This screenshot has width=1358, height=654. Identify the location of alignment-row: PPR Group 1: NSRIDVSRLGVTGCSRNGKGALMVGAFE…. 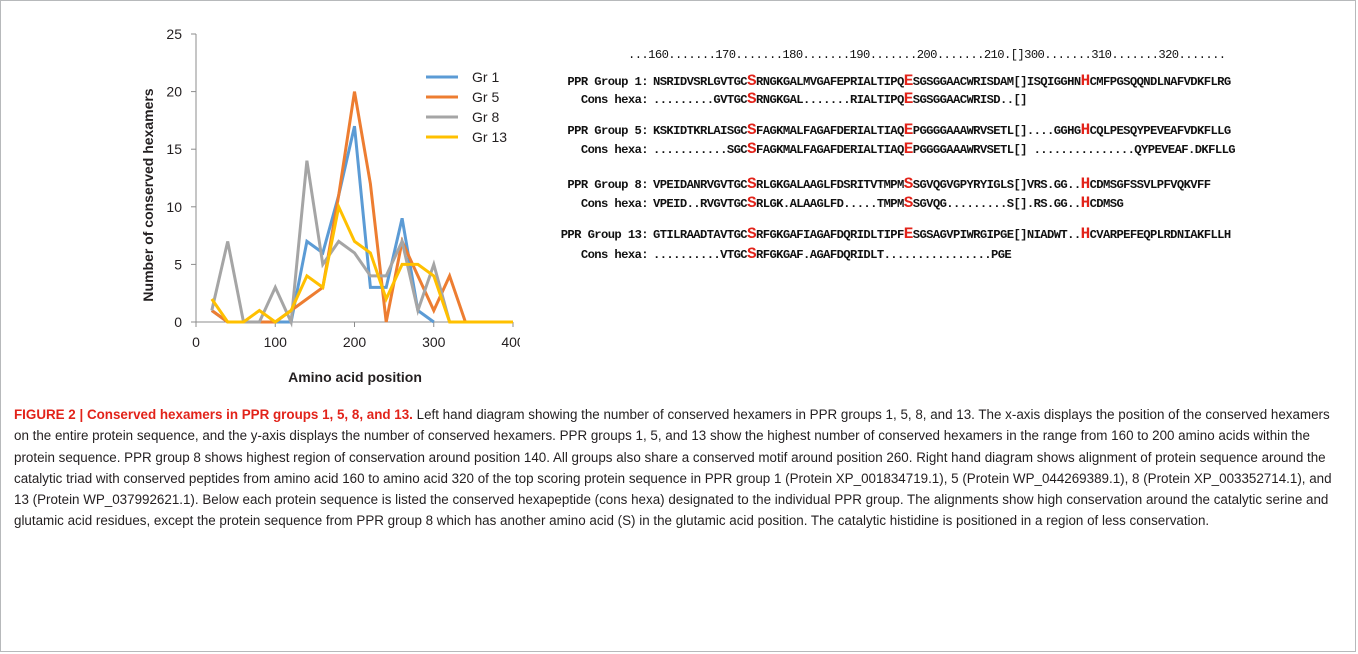
(875, 81).